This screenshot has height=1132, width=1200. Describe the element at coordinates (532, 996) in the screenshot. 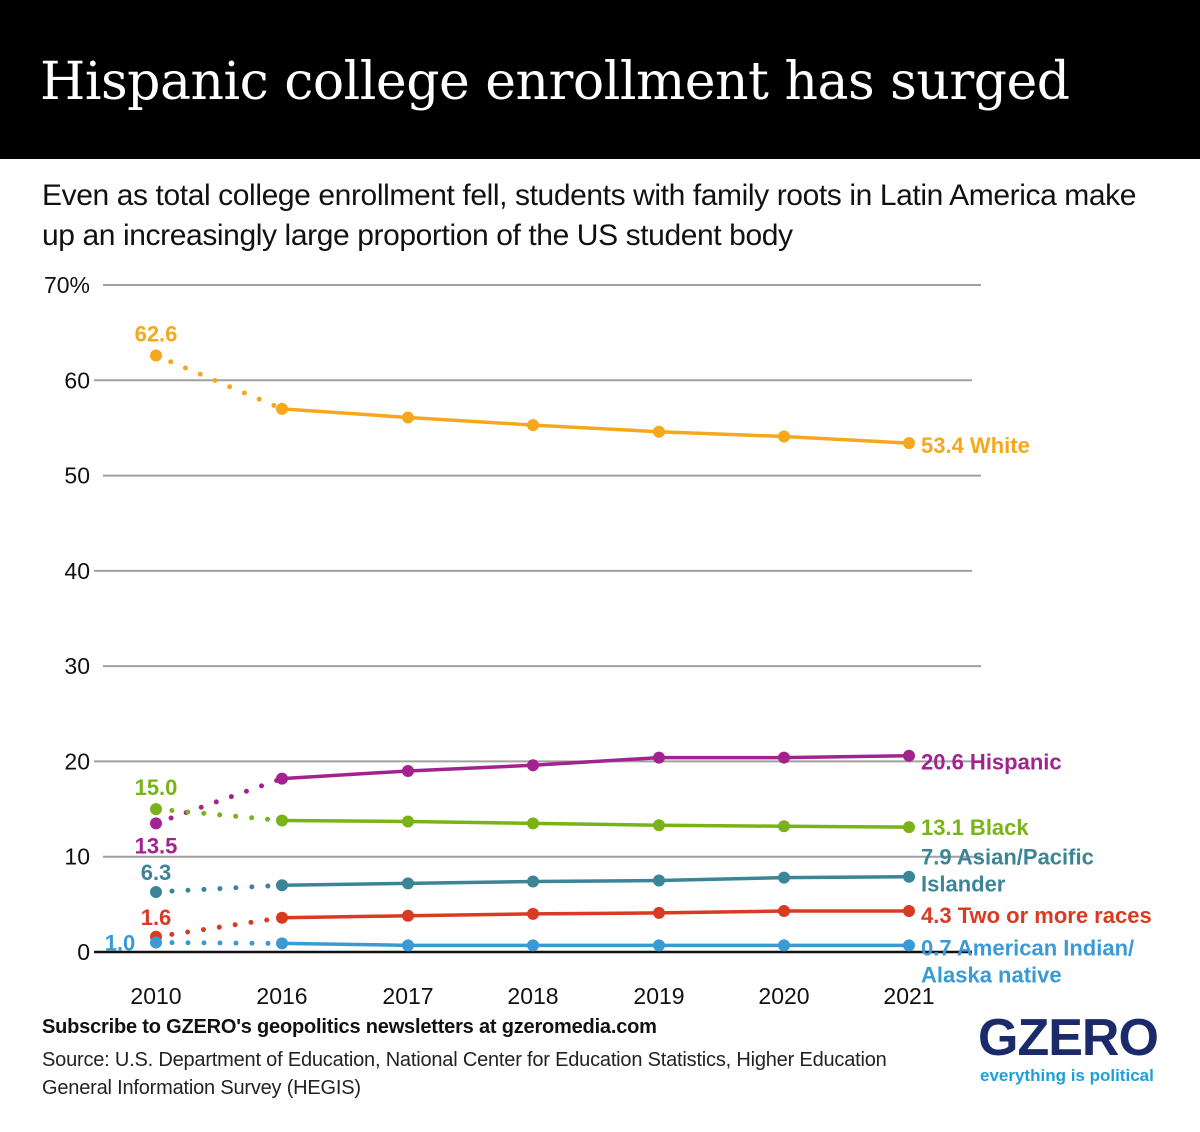

I see `x-tick-label: 2018` at that location.